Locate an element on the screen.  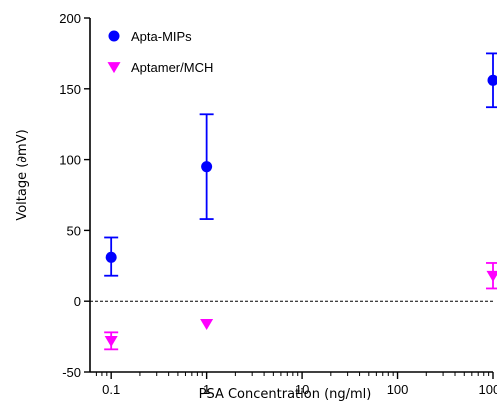
legend: Apta-MIPs Aptamer/MCH is located at coordinates (160, 52).